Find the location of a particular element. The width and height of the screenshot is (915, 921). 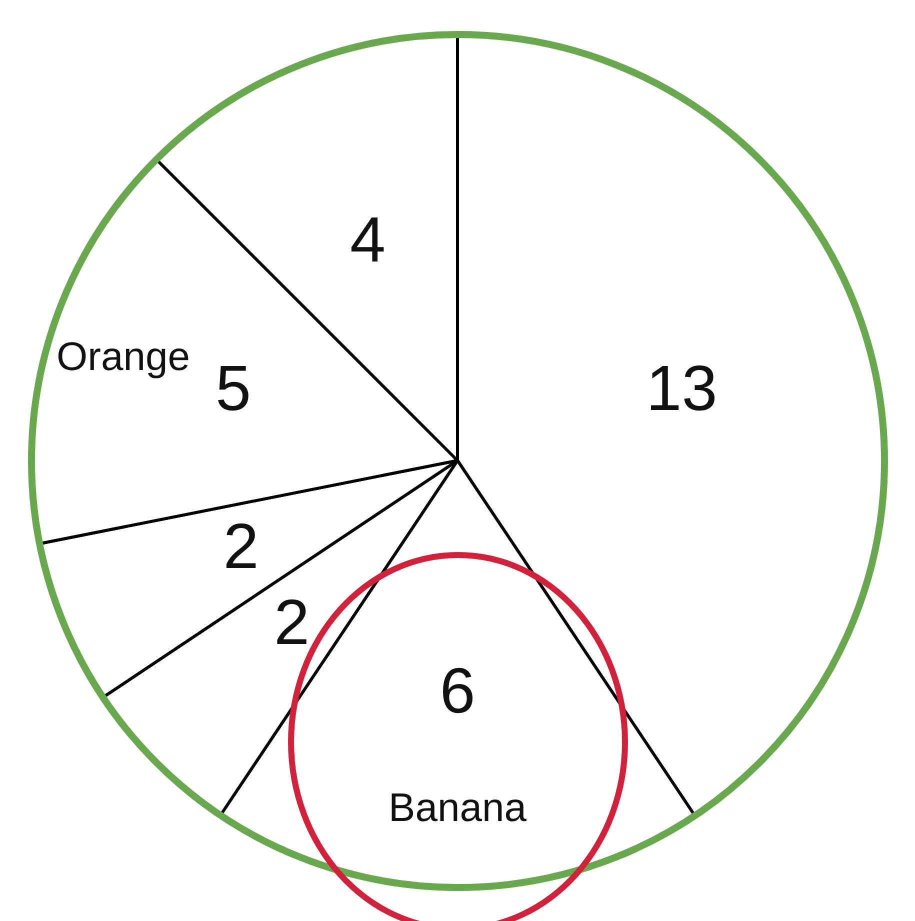

data-label: 5 is located at coordinates (233, 388).